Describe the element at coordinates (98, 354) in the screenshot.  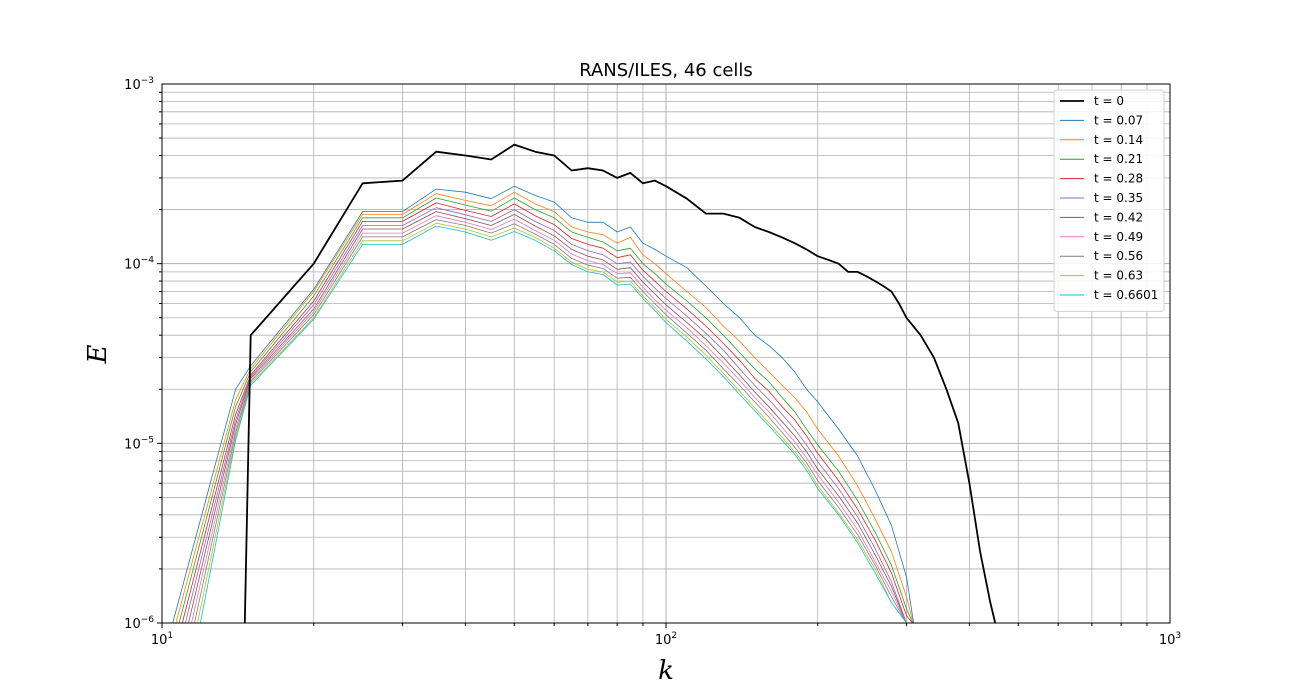
I see `y-axis-label: E` at that location.